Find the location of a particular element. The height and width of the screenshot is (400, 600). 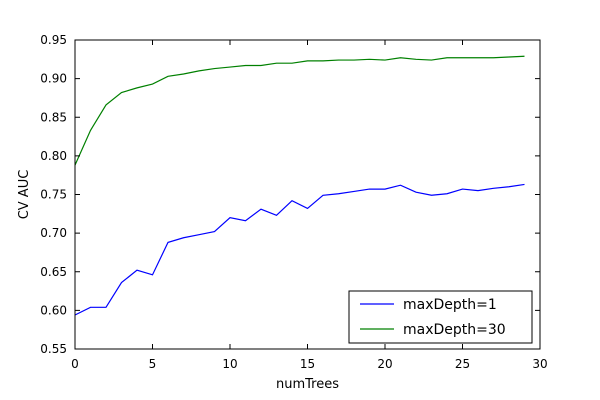

legend-box is located at coordinates (440, 317).